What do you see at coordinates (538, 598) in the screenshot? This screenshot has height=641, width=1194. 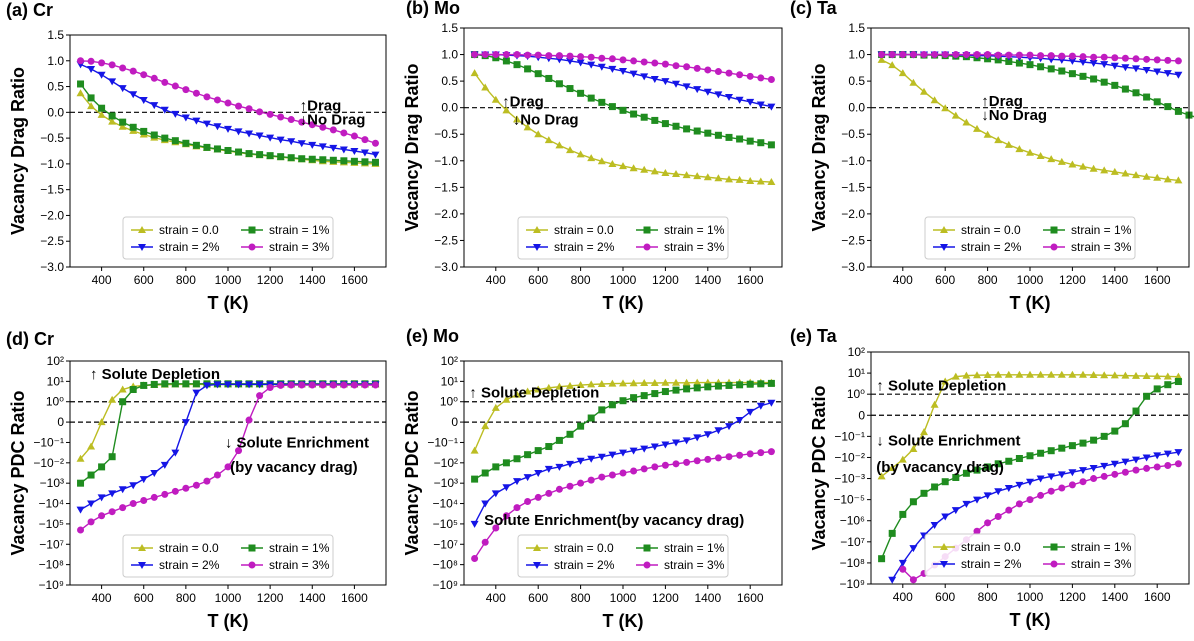 I see `x-tick-label: 600` at bounding box center [538, 598].